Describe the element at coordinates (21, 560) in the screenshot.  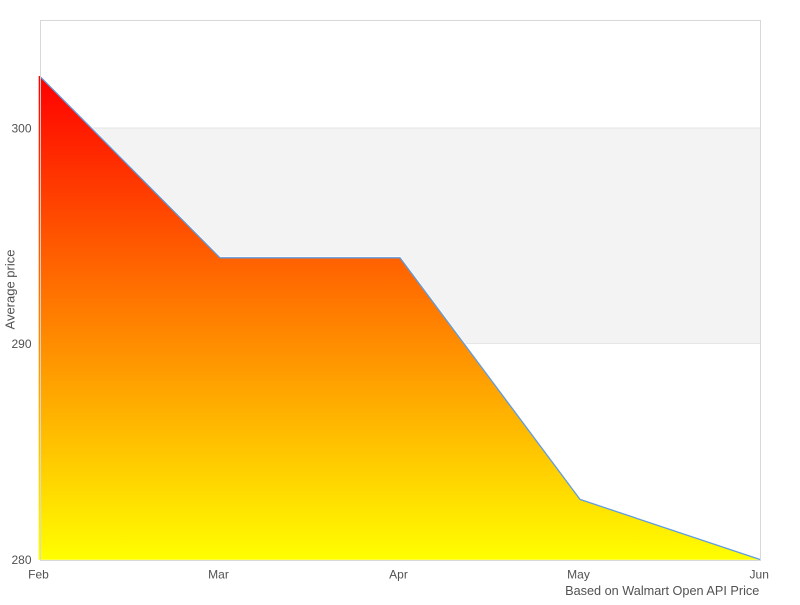
I see `svg-text: 280` at that location.